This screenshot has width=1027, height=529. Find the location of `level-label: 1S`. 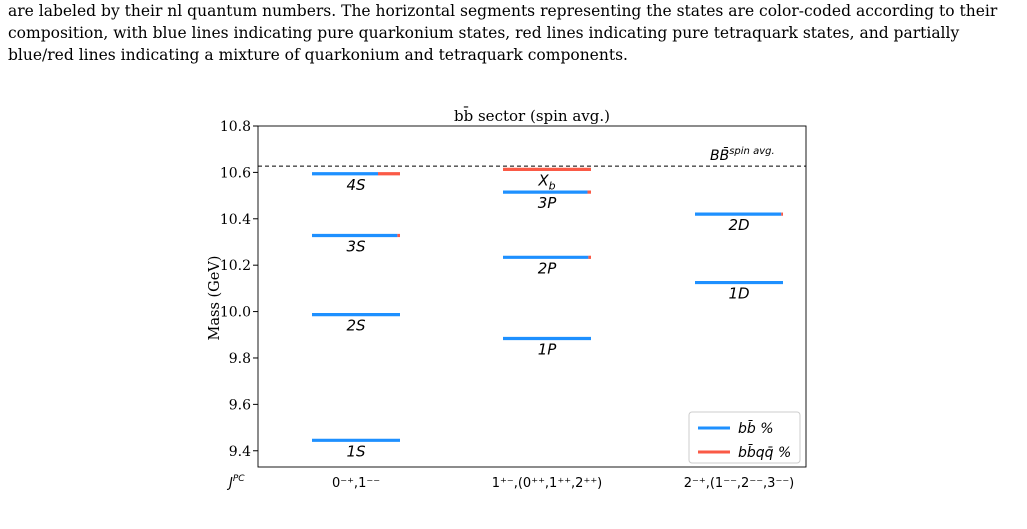

level-label: 1S is located at coordinates (356, 451).